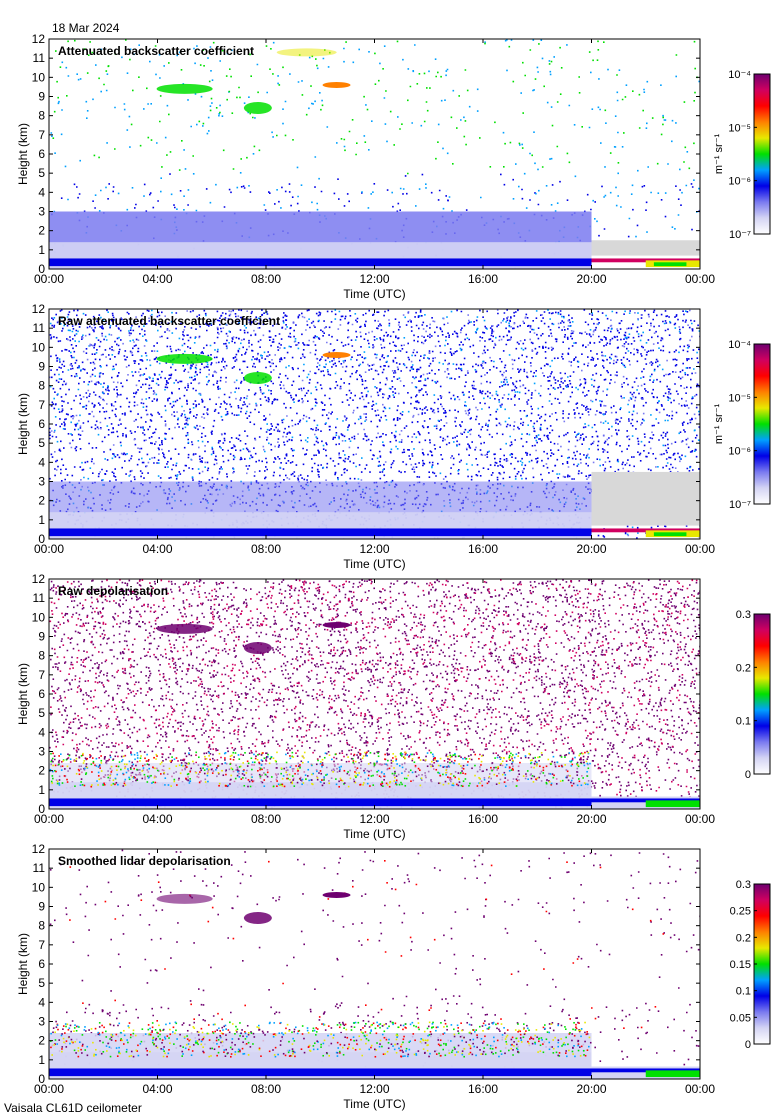 The image size is (780, 1120). Describe the element at coordinates (336, 895) in the screenshot. I see `elevated-layer` at that location.